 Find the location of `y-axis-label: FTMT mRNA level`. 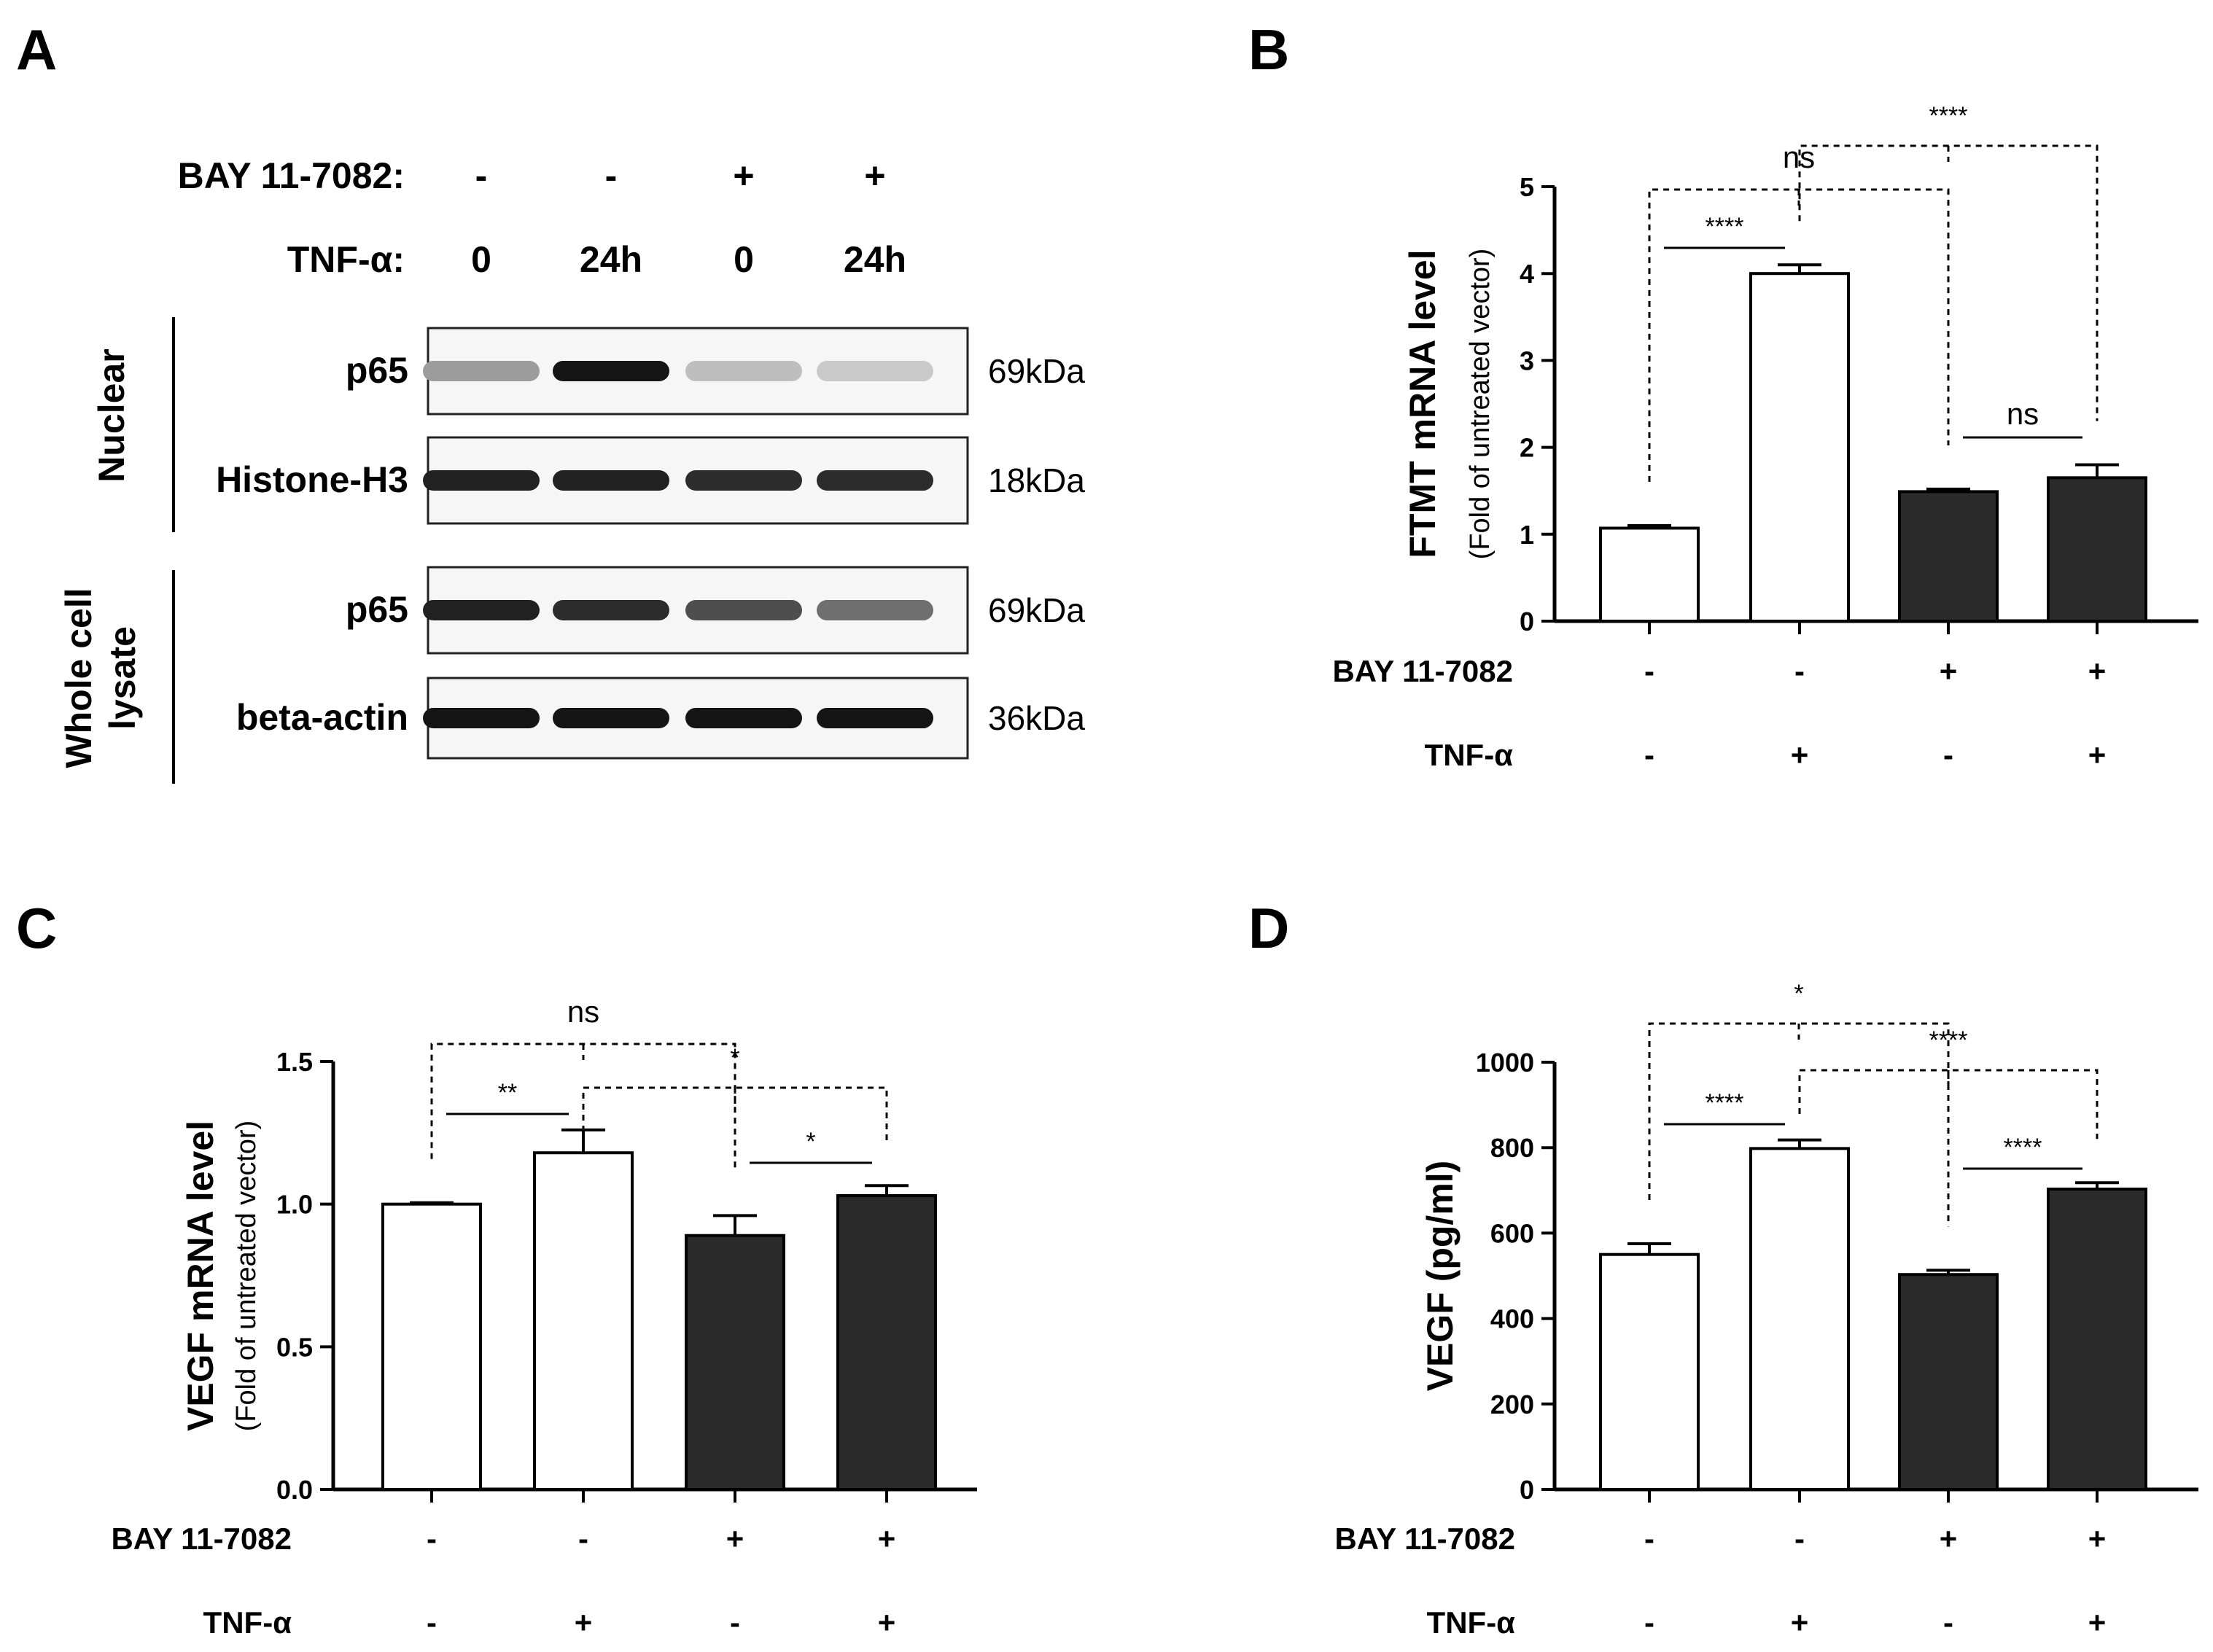

y-axis-label: FTMT mRNA level is located at coordinates (1422, 403).